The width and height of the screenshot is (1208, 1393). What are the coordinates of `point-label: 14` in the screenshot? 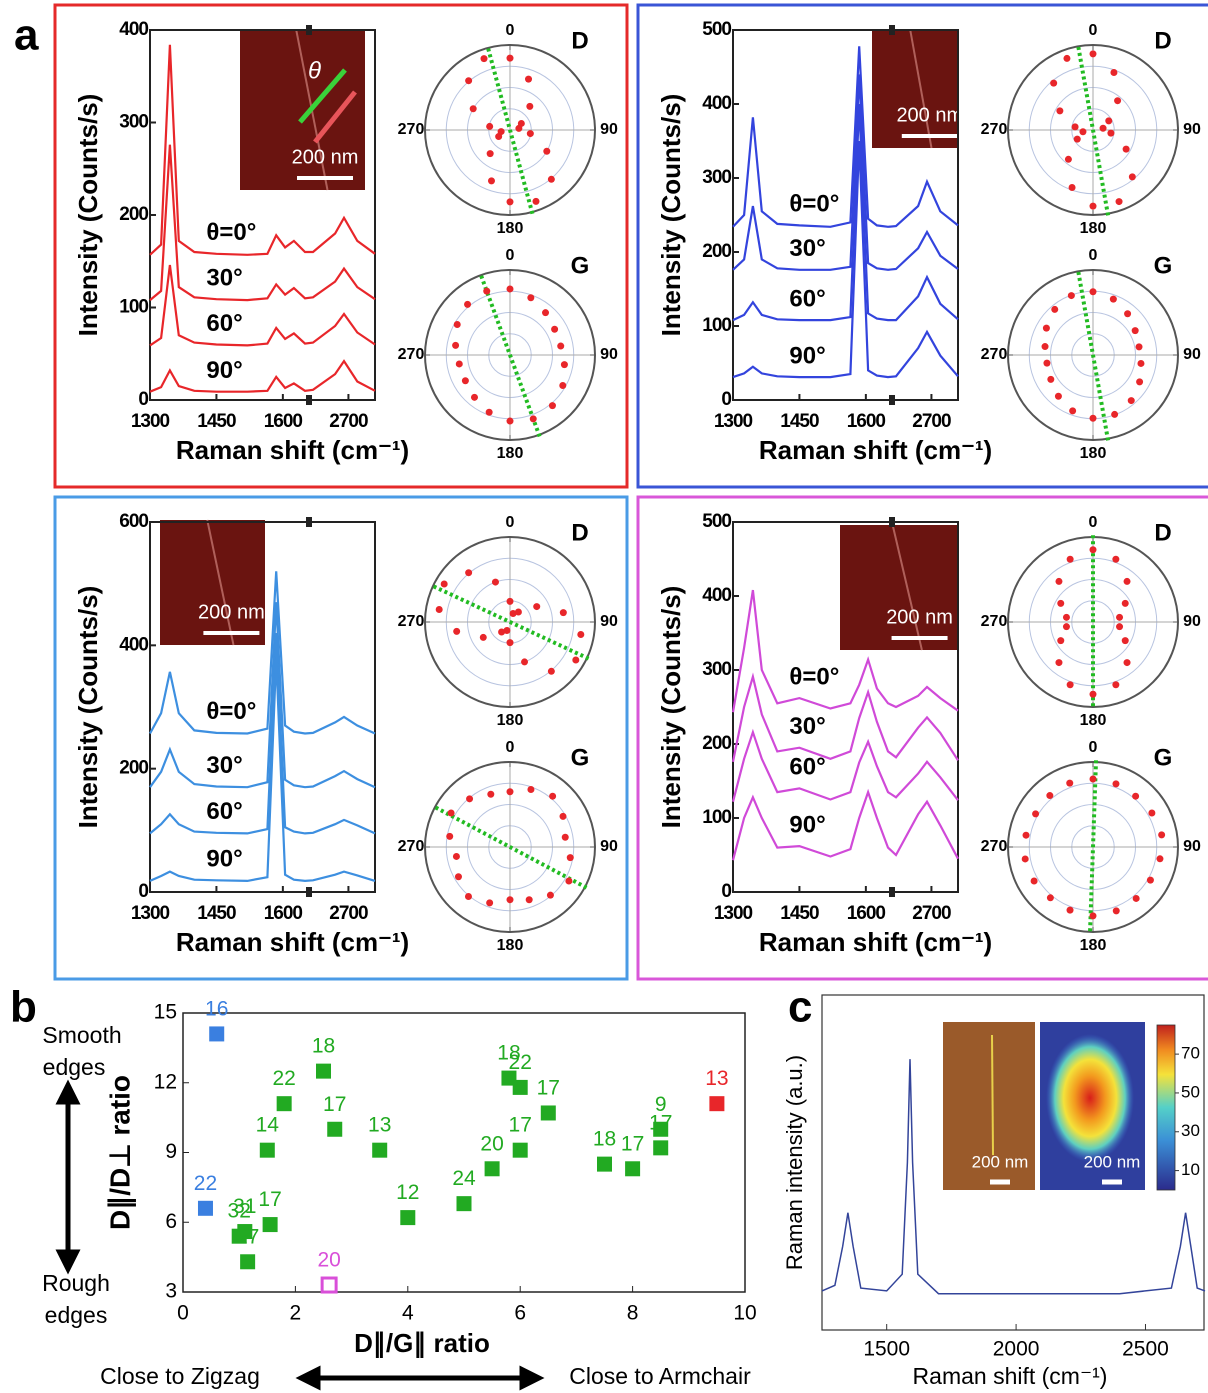 It's located at (268, 1125).